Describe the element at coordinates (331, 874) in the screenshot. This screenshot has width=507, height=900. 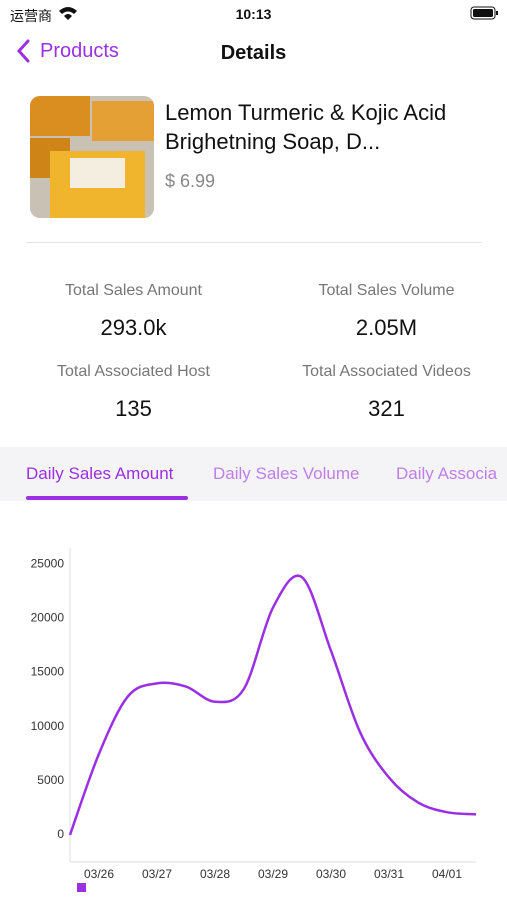
I see `x-tick-label: 03/30` at that location.